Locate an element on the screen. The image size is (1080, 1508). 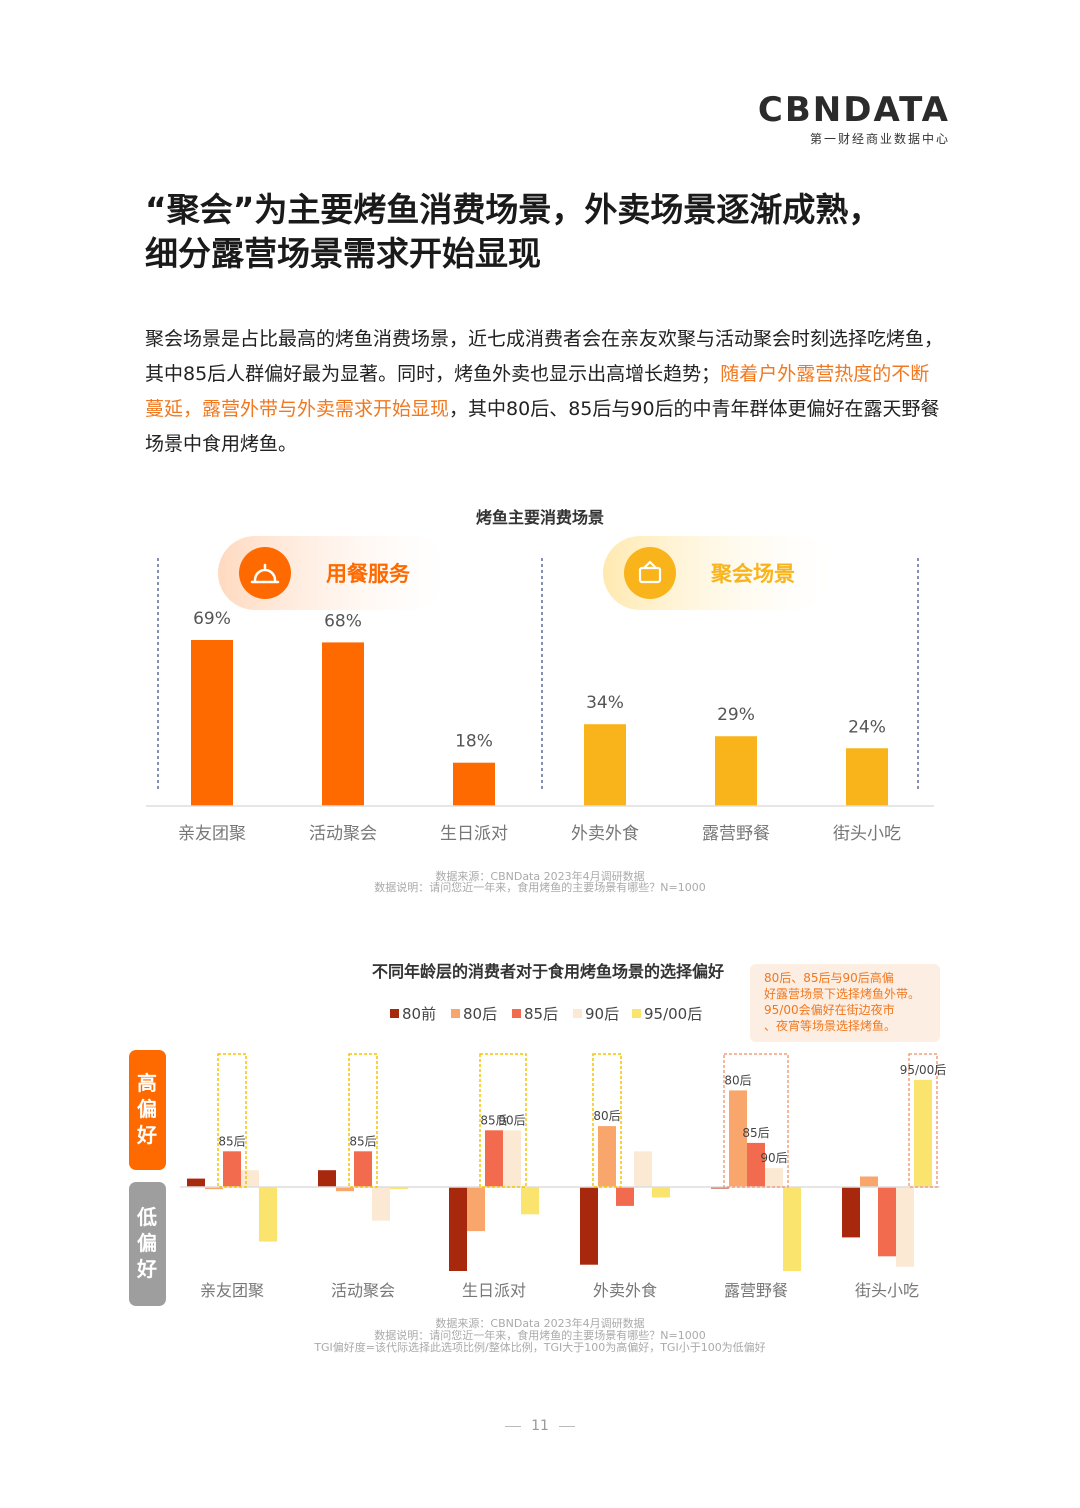
bar-c4-s3 is located at coordinates (625, 1196).